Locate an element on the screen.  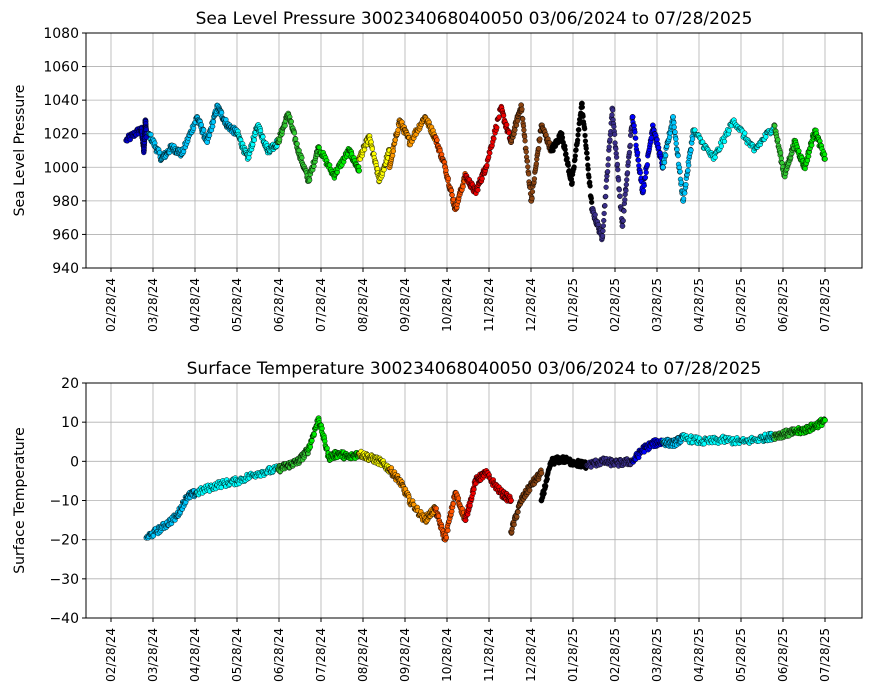
data-points is located at coordinates (485, 479).